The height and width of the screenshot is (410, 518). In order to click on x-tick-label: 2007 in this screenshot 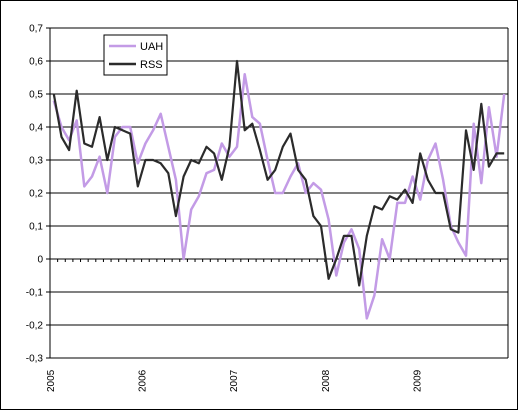, I will do `click(234, 380)`.